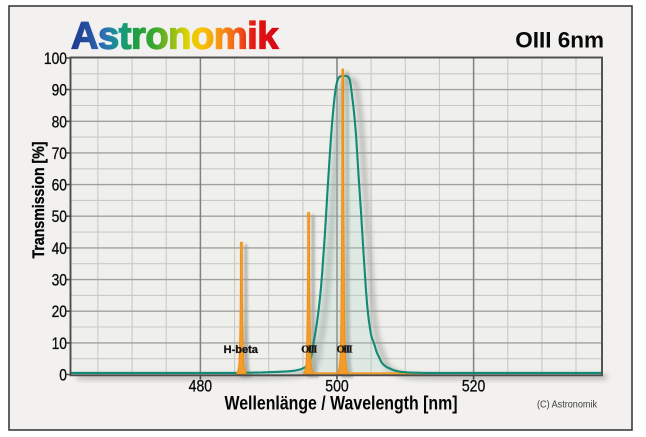  I want to click on svg-text: 100, so click(55, 58).